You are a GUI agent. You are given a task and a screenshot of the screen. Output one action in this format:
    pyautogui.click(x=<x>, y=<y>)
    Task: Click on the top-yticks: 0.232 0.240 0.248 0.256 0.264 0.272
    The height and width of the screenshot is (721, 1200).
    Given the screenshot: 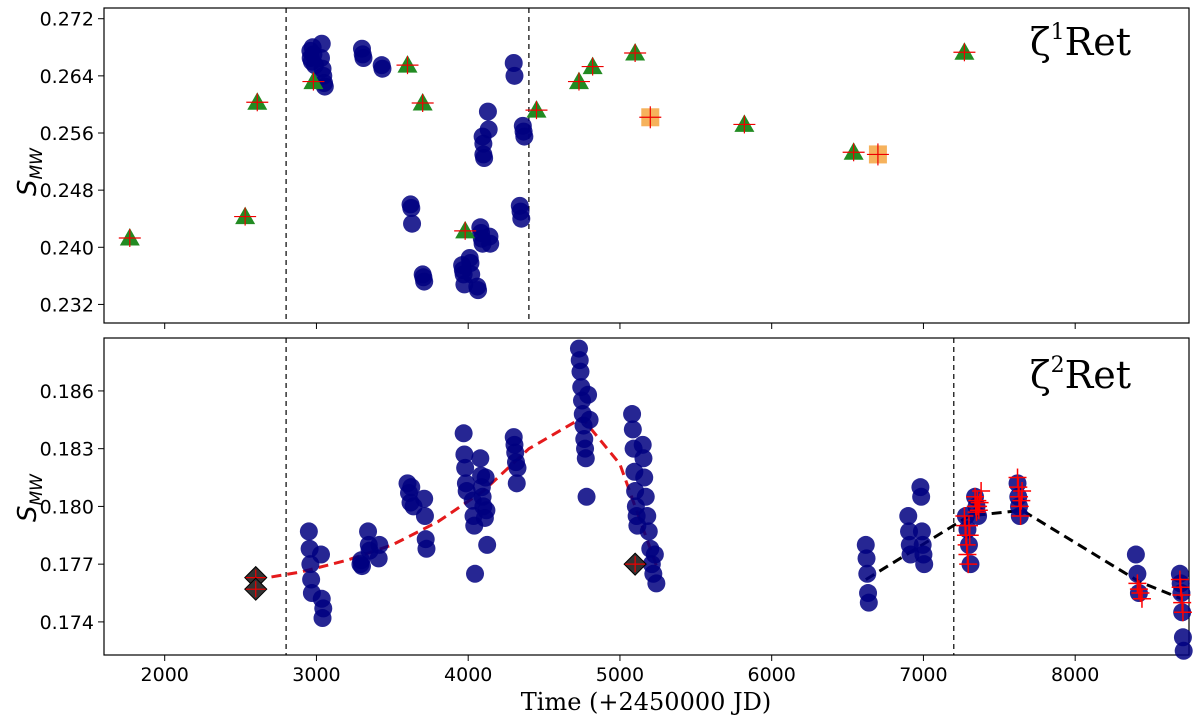 What is the action you would take?
    pyautogui.click(x=72, y=162)
    